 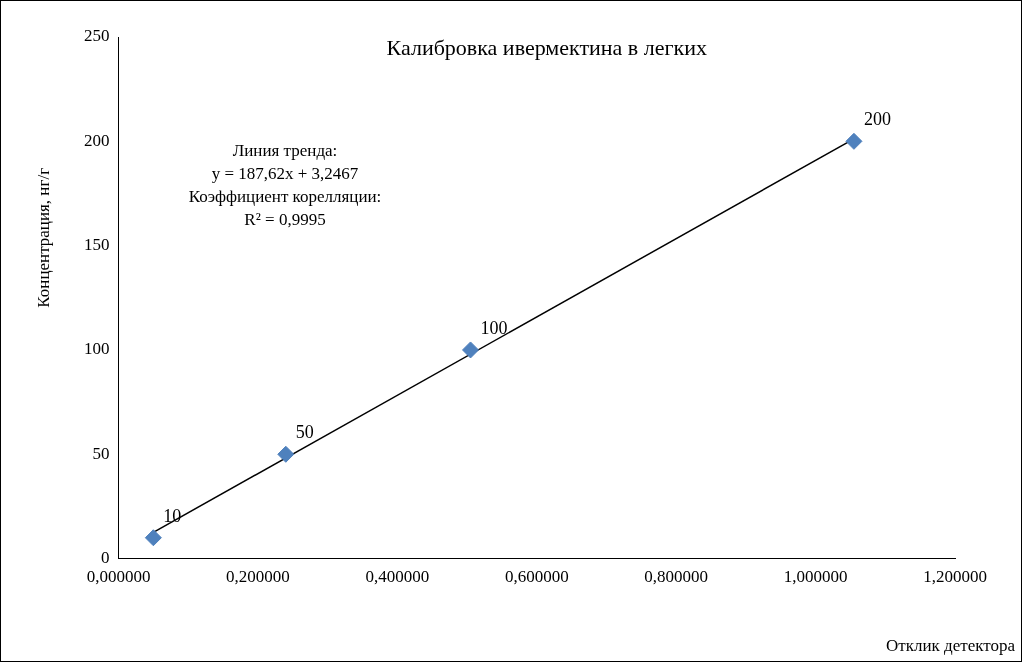 What do you see at coordinates (97, 349) in the screenshot?
I see `y-tick-label: 100` at bounding box center [97, 349].